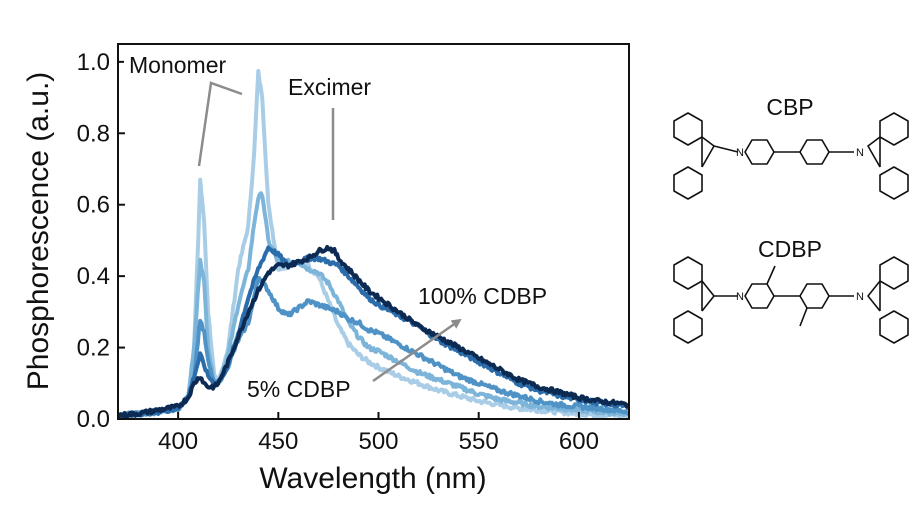  I want to click on label-100-cdbp: 100% CDBP, so click(482, 296).